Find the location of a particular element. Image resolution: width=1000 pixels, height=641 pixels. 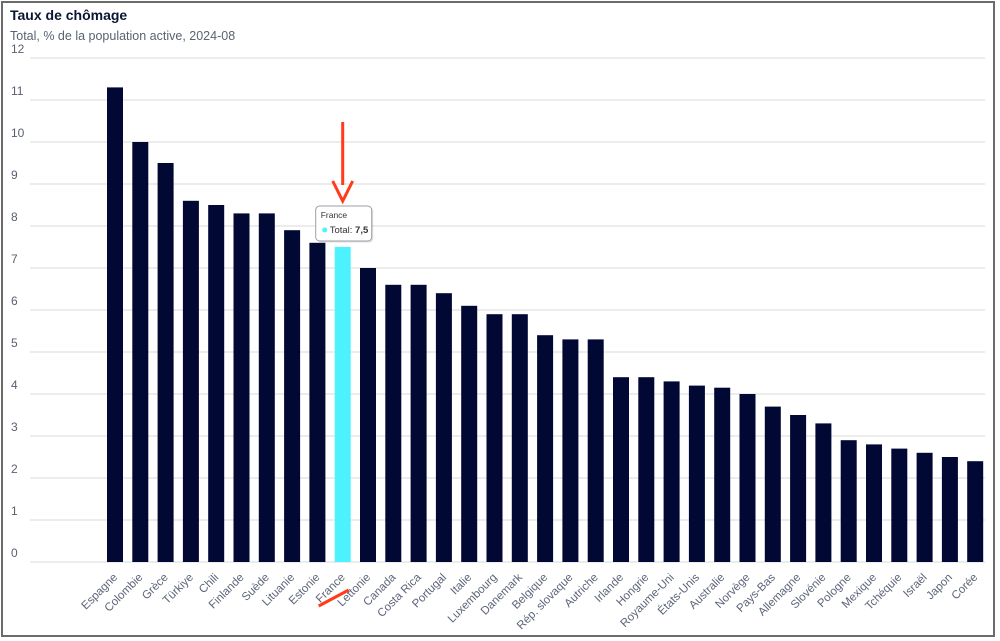

tooltip-box is located at coordinates (344, 223).